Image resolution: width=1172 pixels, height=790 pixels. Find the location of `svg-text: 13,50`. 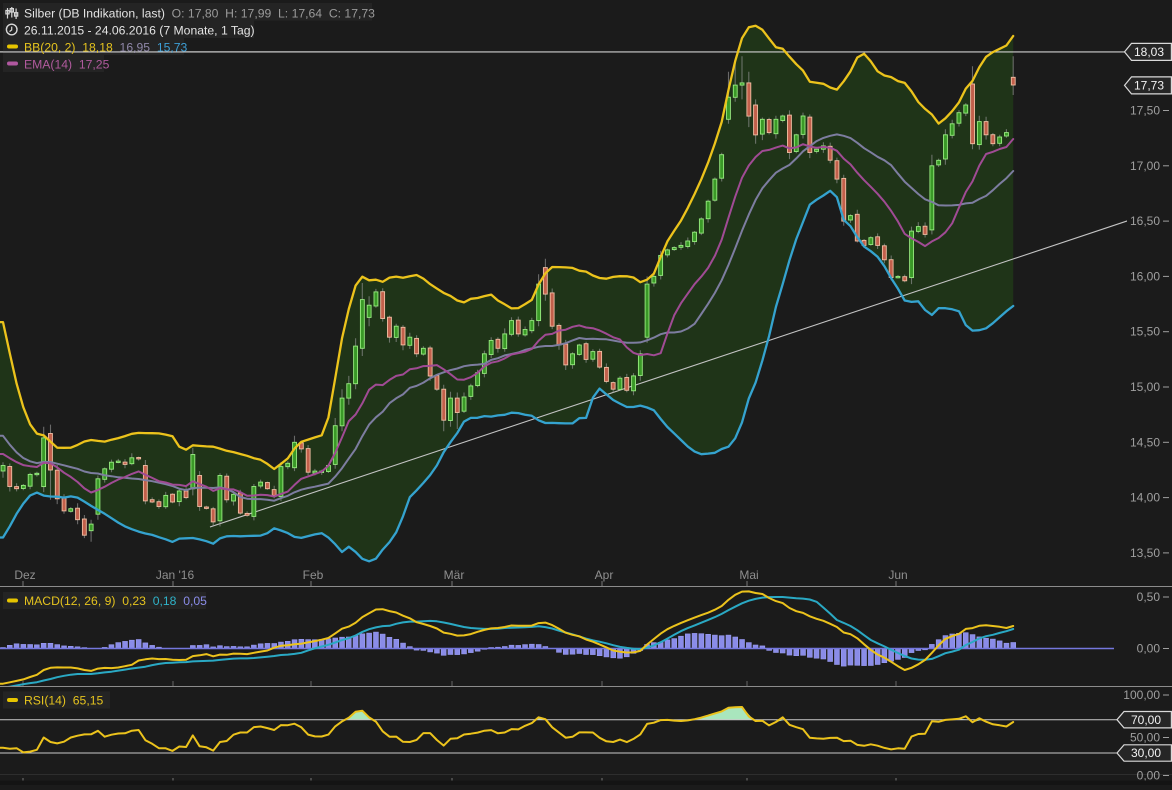

svg-text: 13,50 is located at coordinates (1145, 553).